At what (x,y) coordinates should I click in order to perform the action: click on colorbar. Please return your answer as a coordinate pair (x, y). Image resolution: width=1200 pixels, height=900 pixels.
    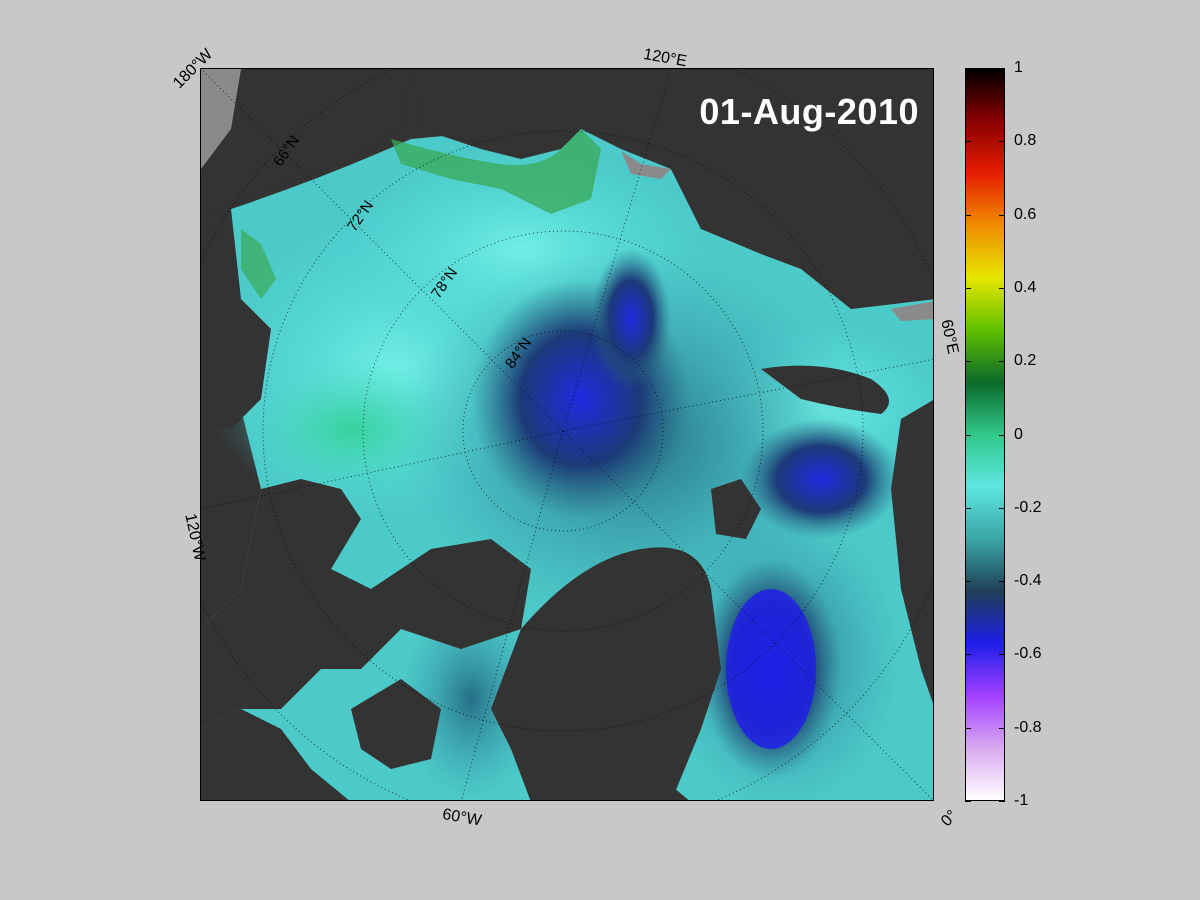
    Looking at the image, I should click on (985, 434).